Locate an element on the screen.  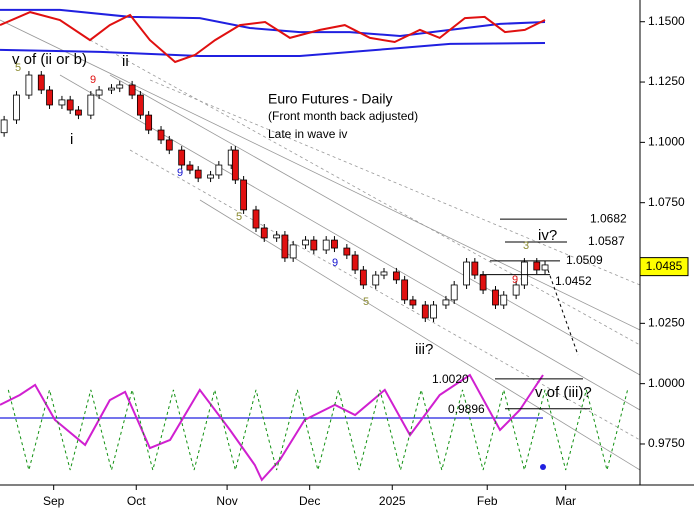
level-label: 1.0020 is located at coordinates (450, 379).